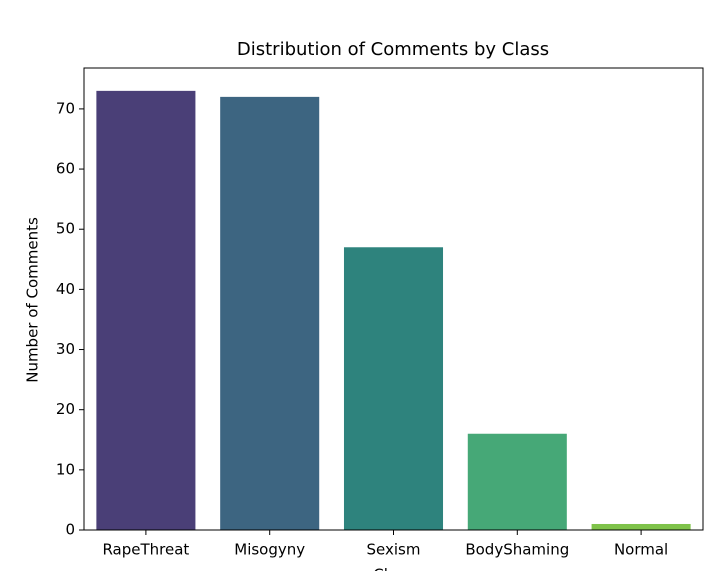 This screenshot has height=571, width=723. What do you see at coordinates (393, 568) in the screenshot?
I see `x-axis-label: Class` at bounding box center [393, 568].